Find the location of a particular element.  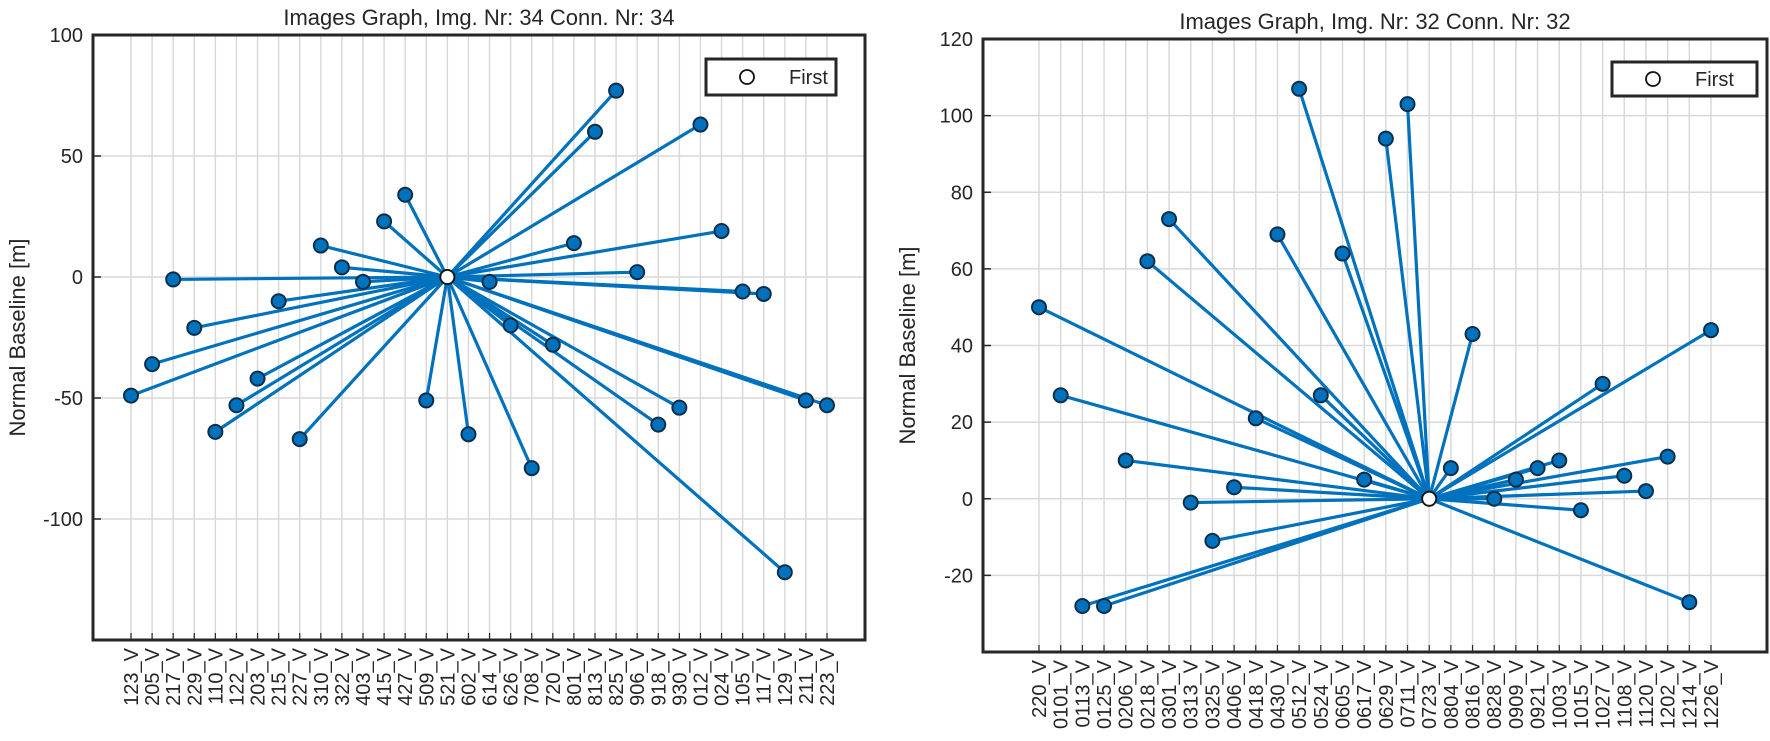

legend-marker is located at coordinates (1653, 79).